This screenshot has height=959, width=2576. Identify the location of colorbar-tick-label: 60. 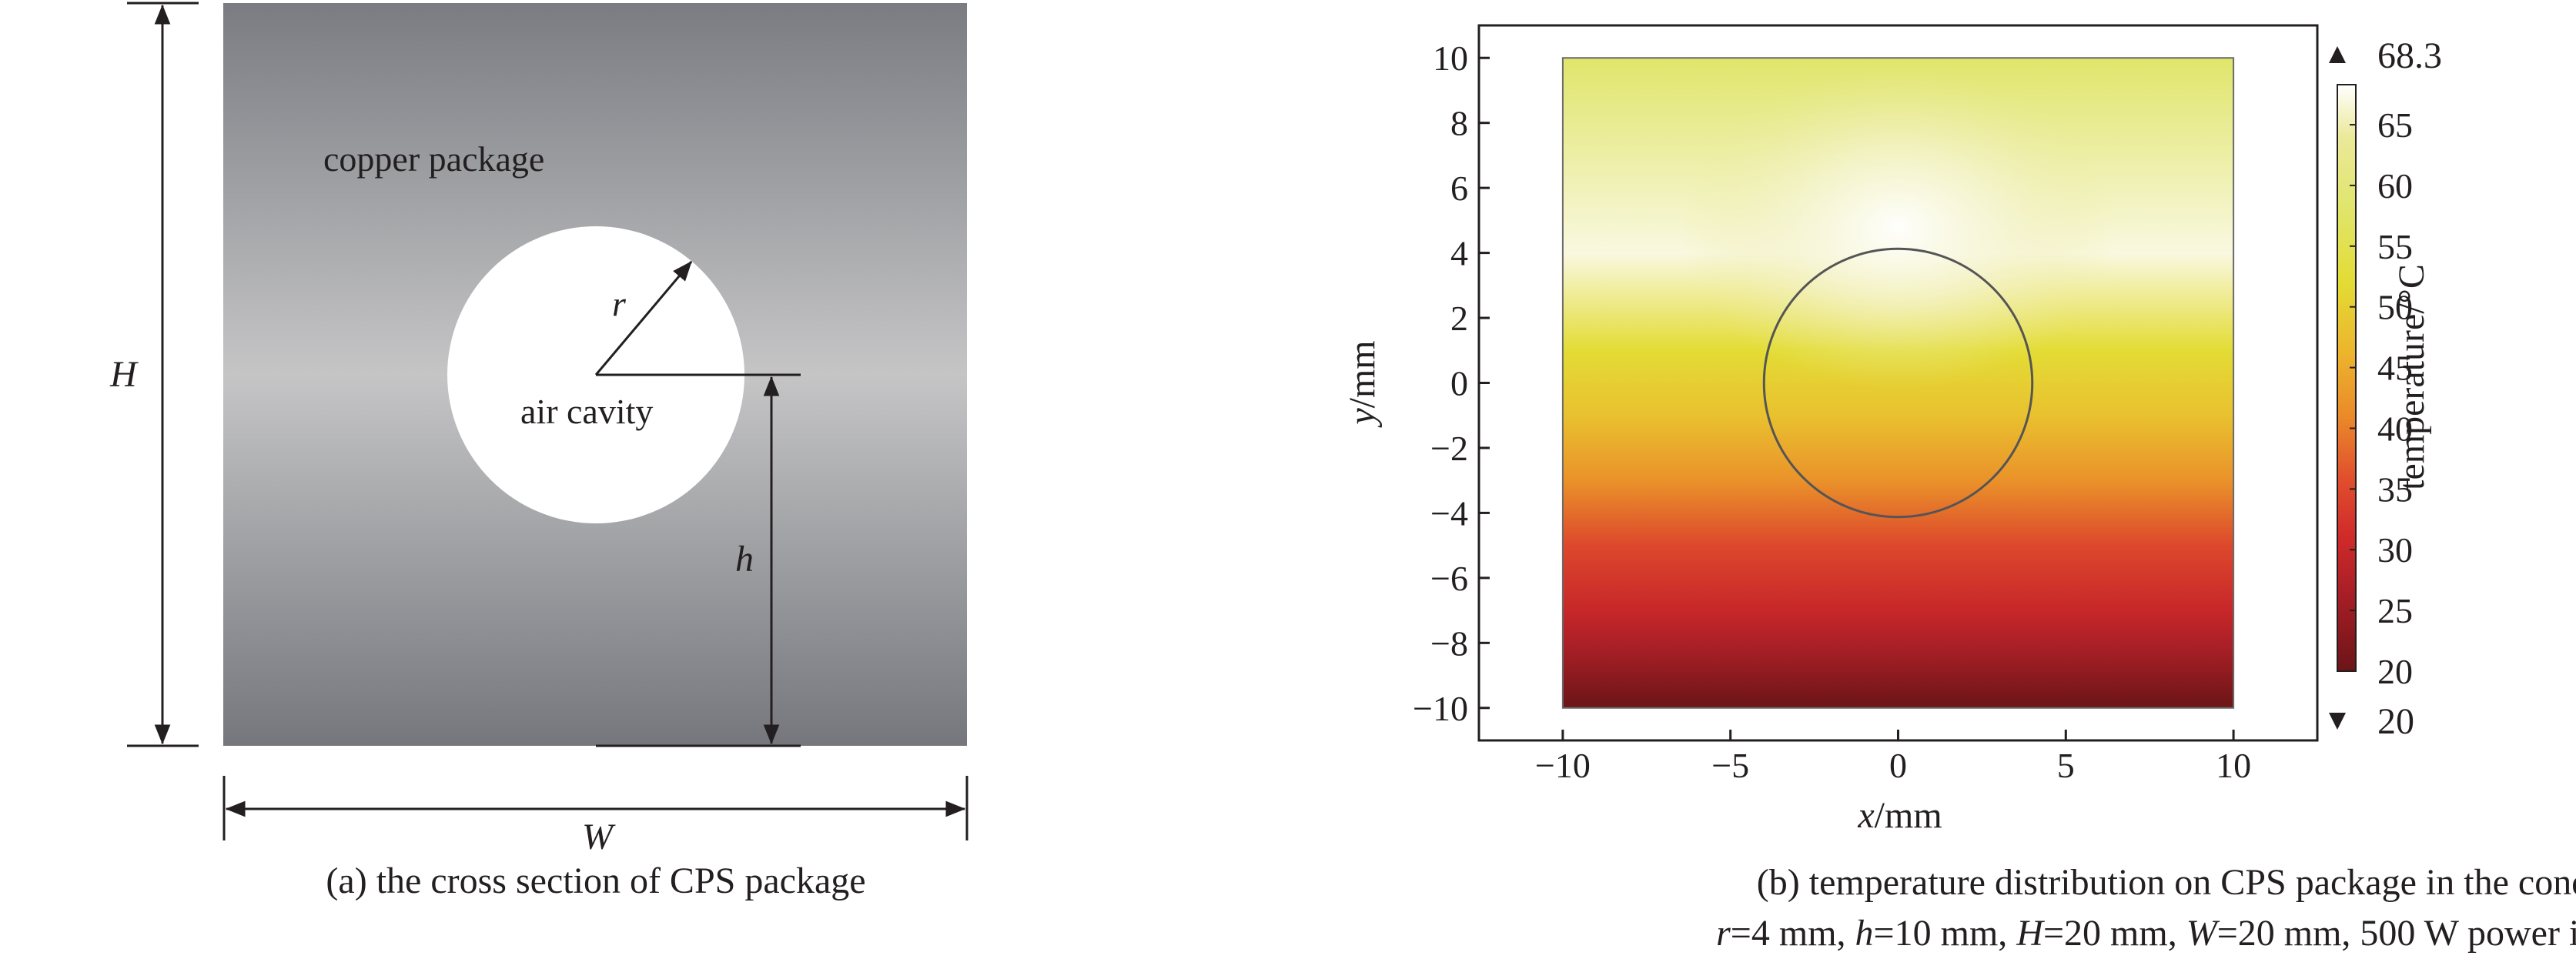
(2395, 186).